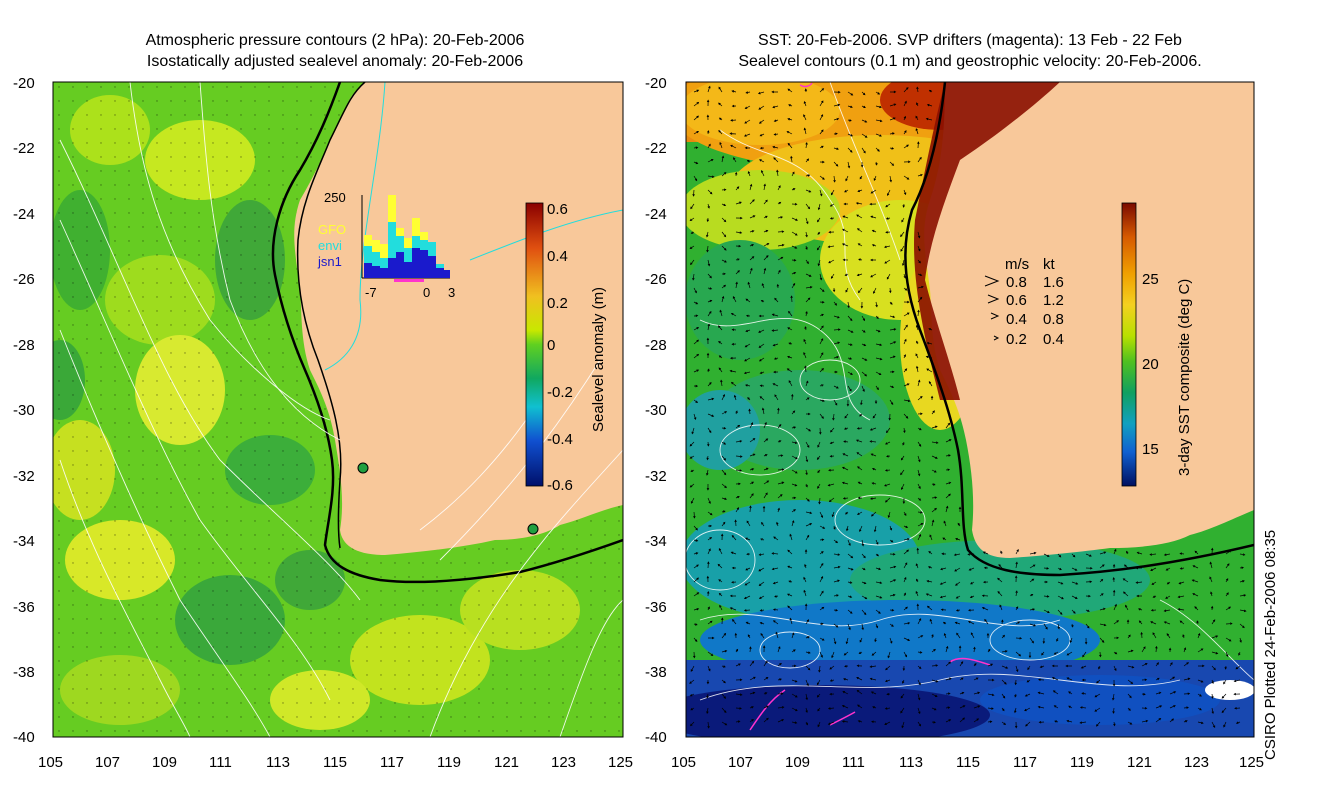 The image size is (1320, 810). What do you see at coordinates (1196, 762) in the screenshot?
I see `lon-label: 123` at bounding box center [1196, 762].